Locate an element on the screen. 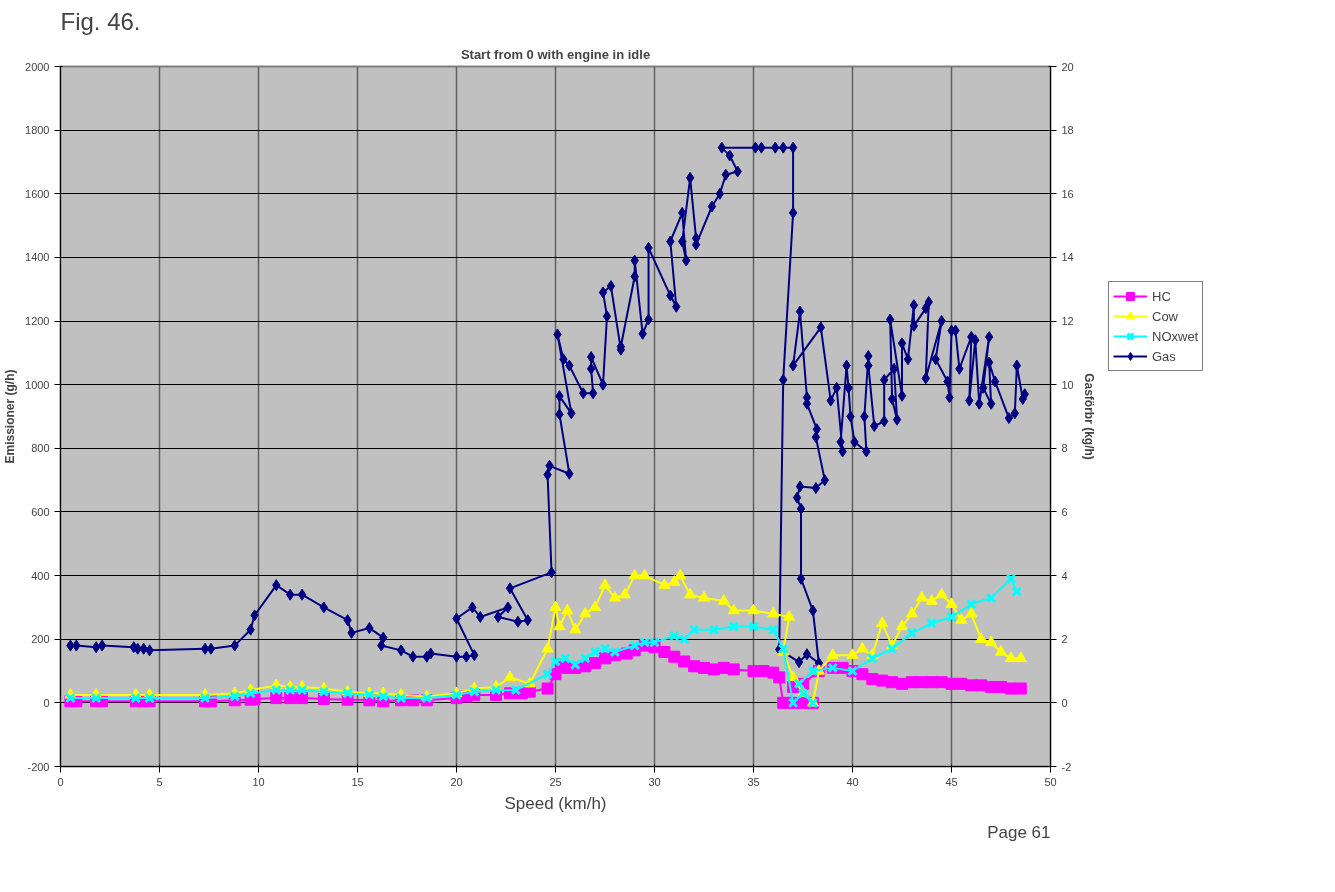  y-tick-label: 1200 is located at coordinates (37, 321).